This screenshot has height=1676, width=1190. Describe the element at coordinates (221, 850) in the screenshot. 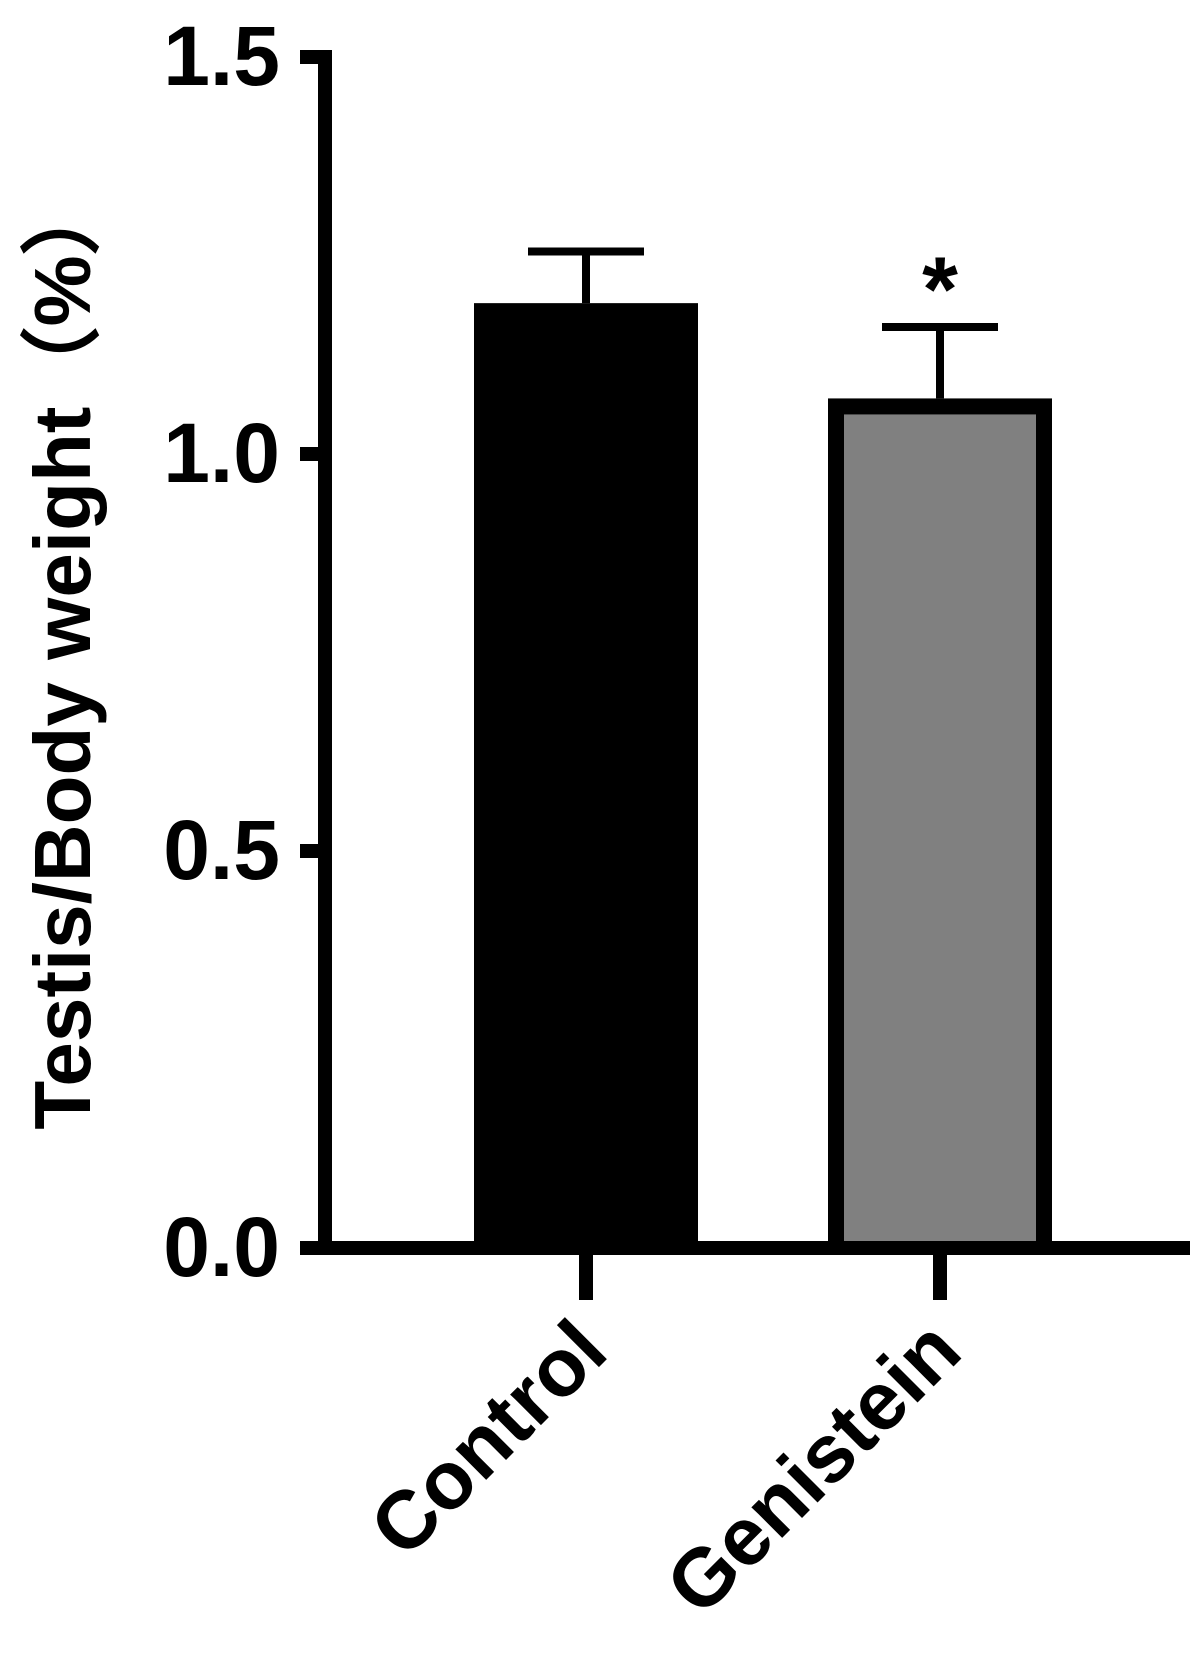

I see `y-tick-label: 0.5` at that location.